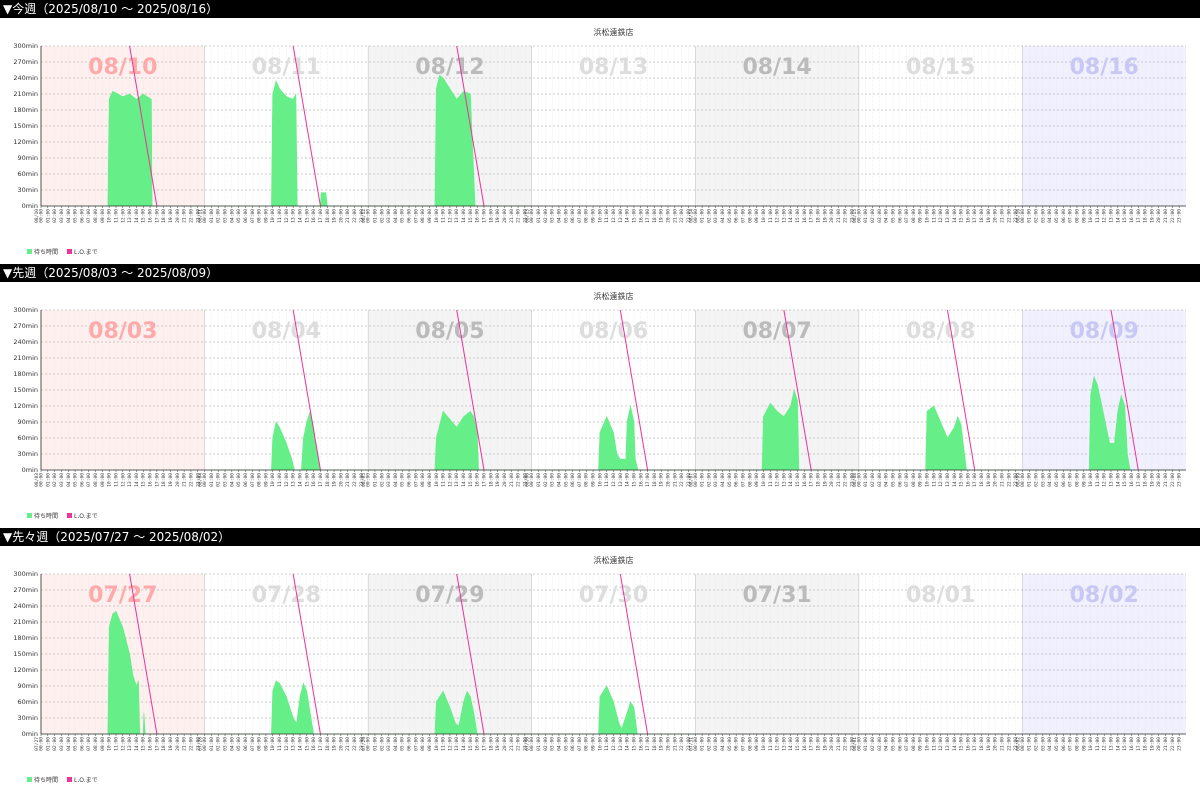 Image resolution: width=1200 pixels, height=792 pixels. Describe the element at coordinates (600, 537) in the screenshot. I see `week-header: ▼先々週（2025/07/27 〜 2025/08/02）` at that location.